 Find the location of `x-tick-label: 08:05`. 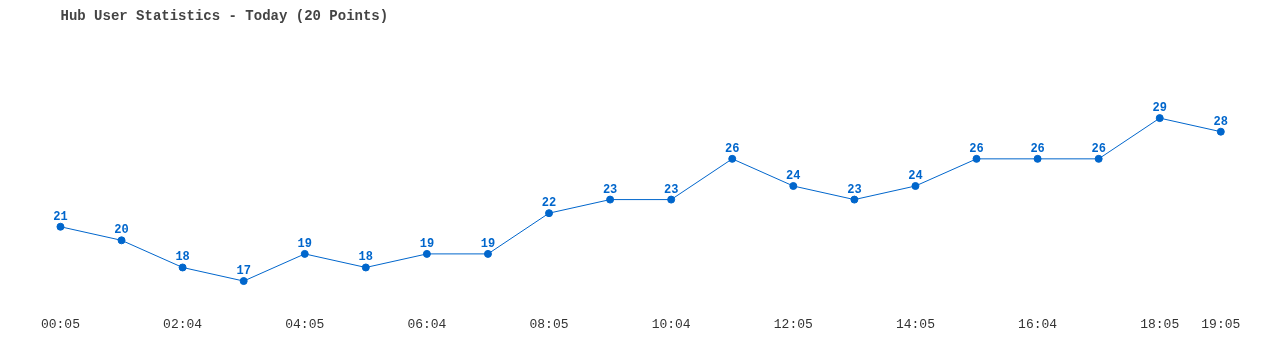

x-tick-label: 08:05 is located at coordinates (549, 324).